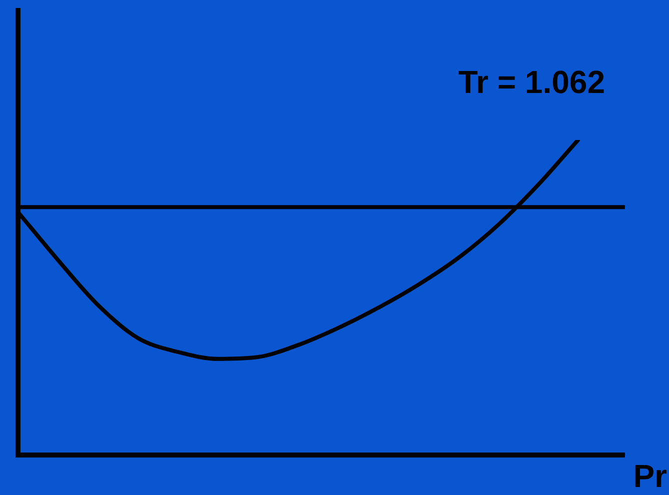  Describe the element at coordinates (650, 476) in the screenshot. I see `x-axis-title: Pr` at that location.